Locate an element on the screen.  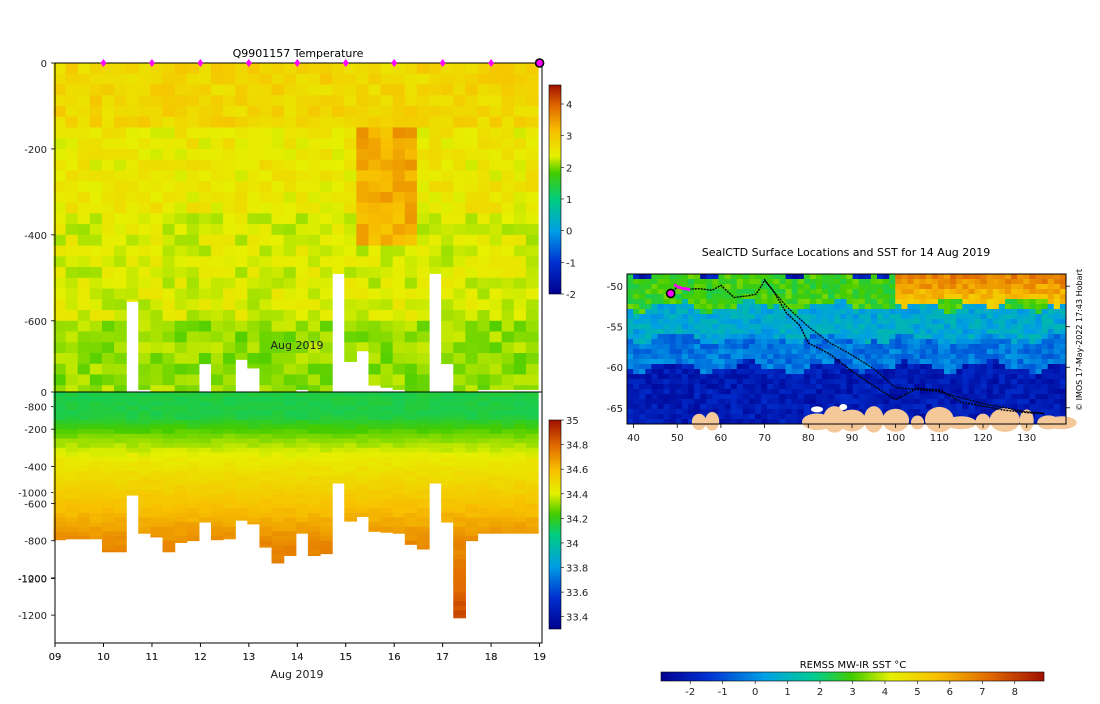
temperature-x-tick-label: 15 is located at coordinates (345, 657).